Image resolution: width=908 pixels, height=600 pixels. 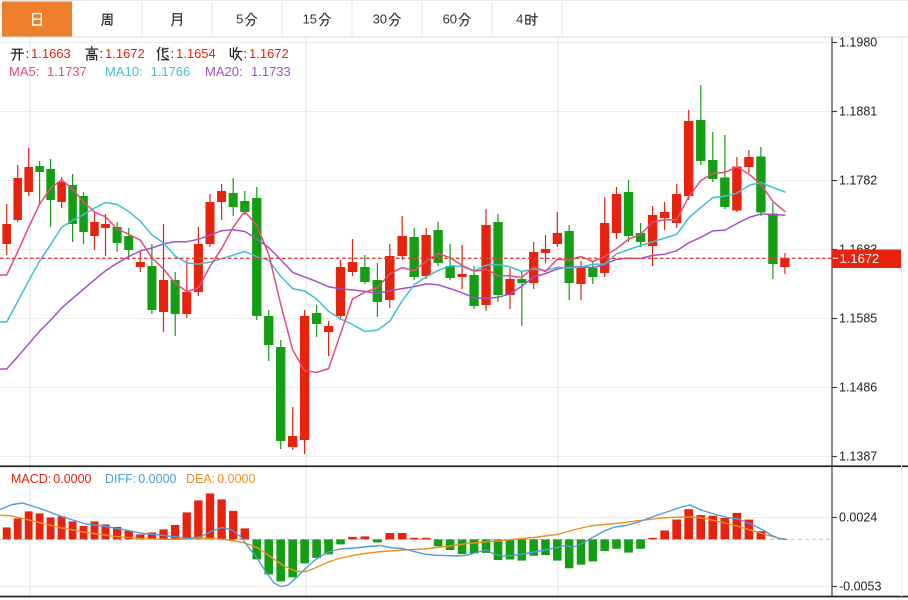 What do you see at coordinates (519, 19) in the screenshot?
I see `svg-text: 4` at bounding box center [519, 19].